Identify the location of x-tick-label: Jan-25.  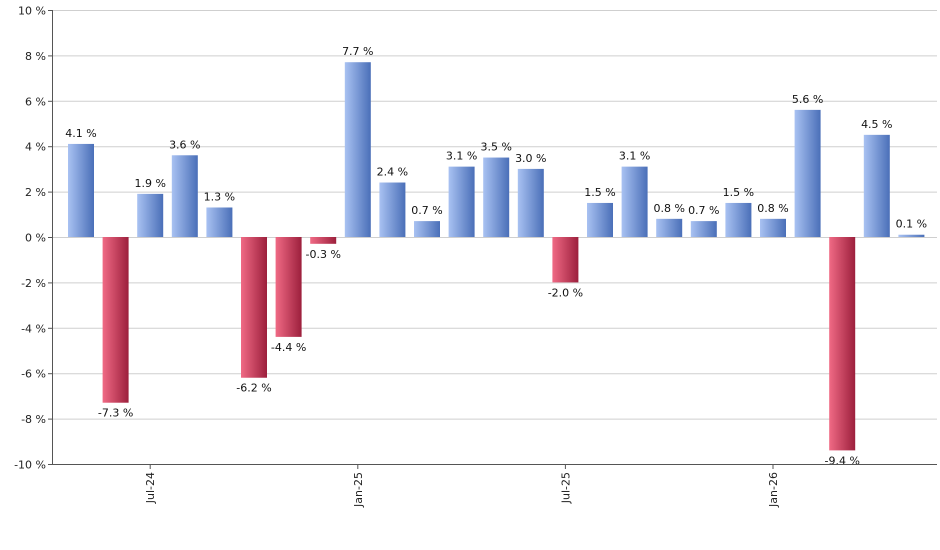
(358, 490).